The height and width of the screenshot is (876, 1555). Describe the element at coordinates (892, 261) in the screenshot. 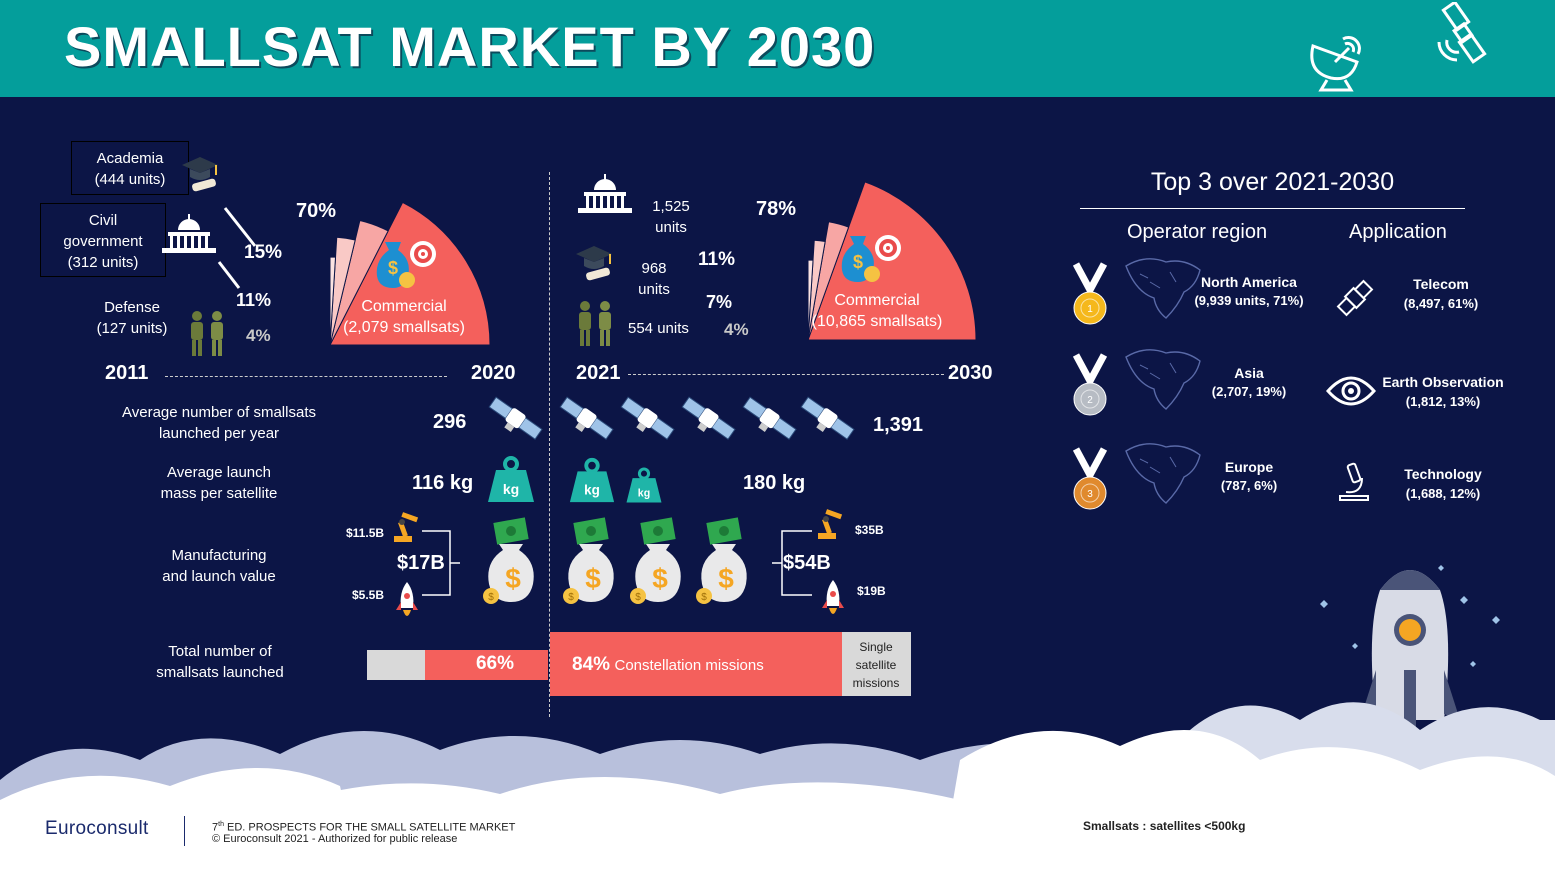

I see `fan-chart-2021-2030` at that location.